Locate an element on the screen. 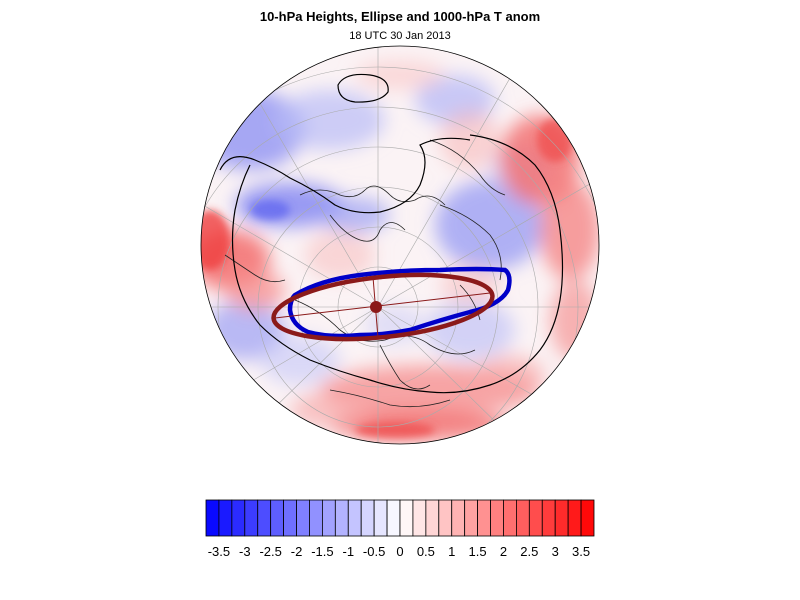 This screenshot has width=800, height=600. fitted-ellipse is located at coordinates (383, 307).